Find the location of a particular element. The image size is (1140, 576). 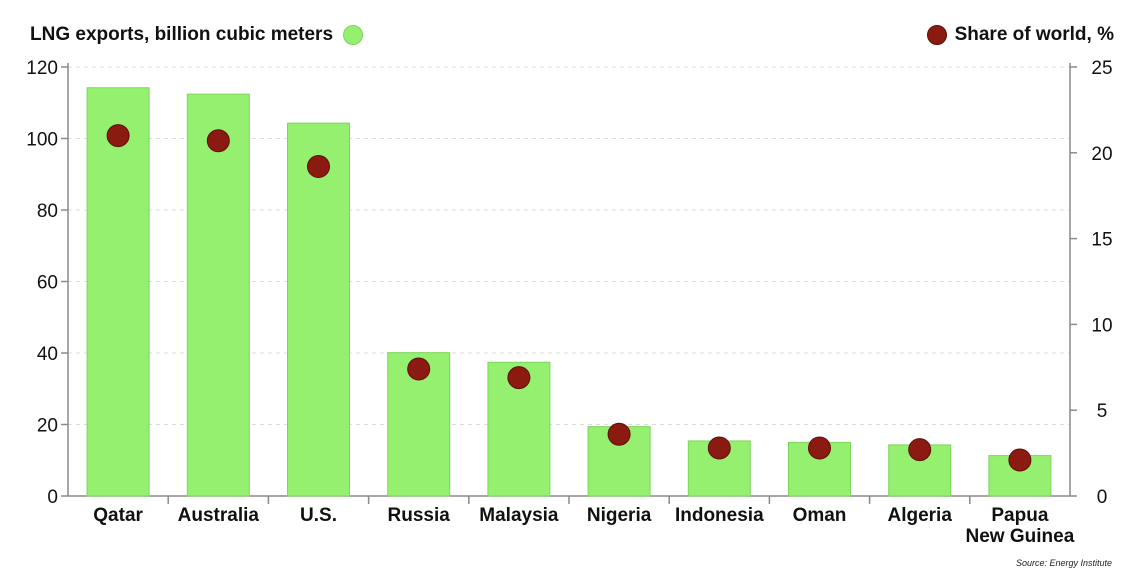

legend-bars: LNG exports, billion cubic meters is located at coordinates (197, 35).